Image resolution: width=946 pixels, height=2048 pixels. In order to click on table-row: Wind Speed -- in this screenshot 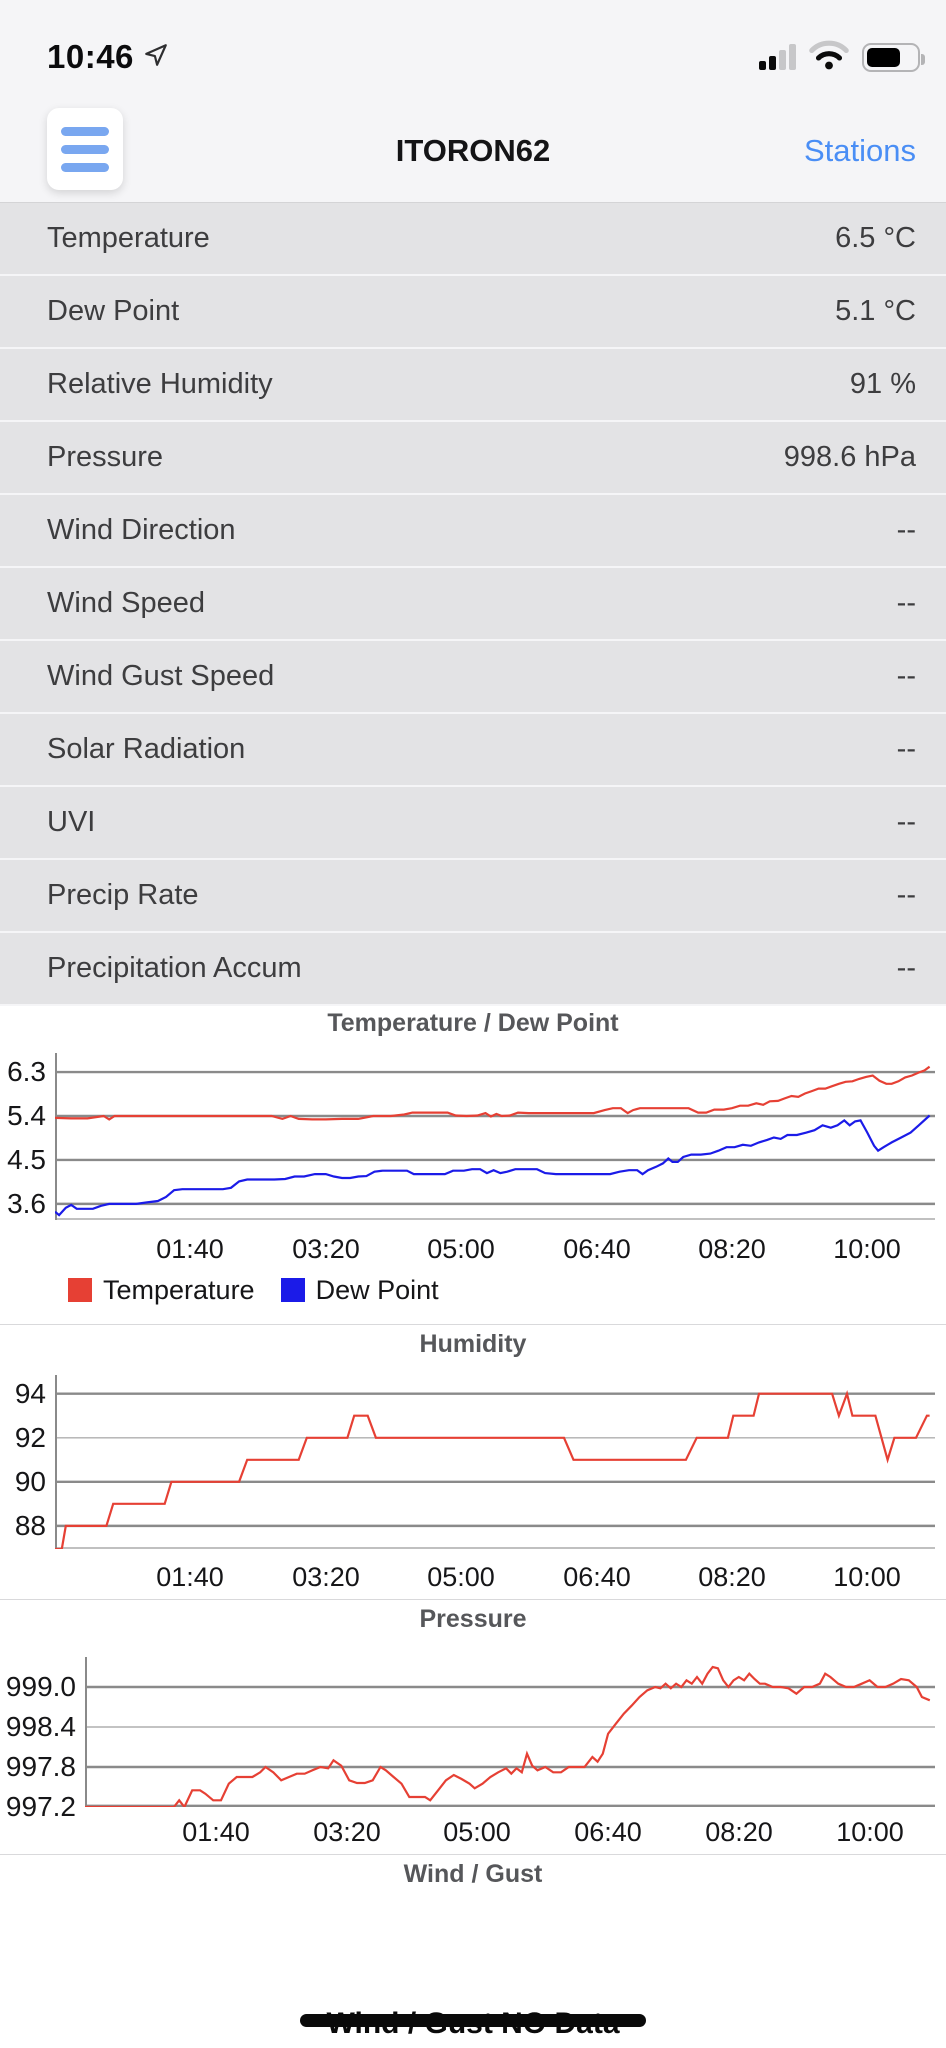, I will do `click(473, 604)`.